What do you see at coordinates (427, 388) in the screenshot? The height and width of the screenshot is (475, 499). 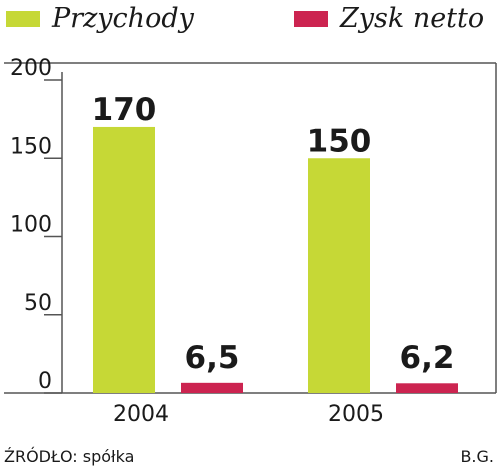 I see `bar-zysk-netto-2005` at bounding box center [427, 388].